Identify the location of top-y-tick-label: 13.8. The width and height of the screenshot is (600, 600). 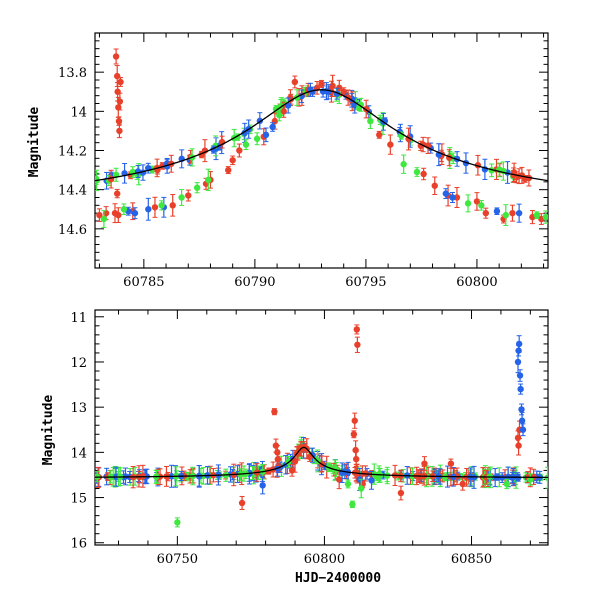
(72, 73).